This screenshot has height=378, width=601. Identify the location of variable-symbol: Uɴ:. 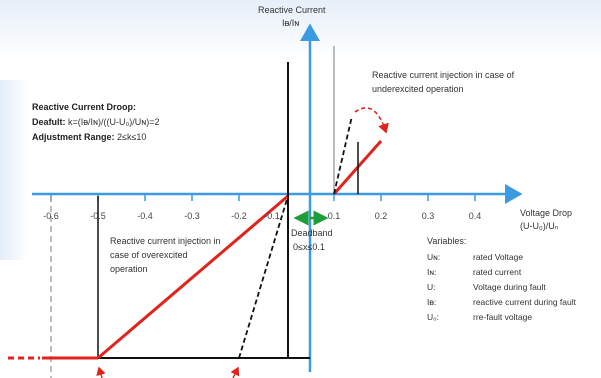
(434, 257).